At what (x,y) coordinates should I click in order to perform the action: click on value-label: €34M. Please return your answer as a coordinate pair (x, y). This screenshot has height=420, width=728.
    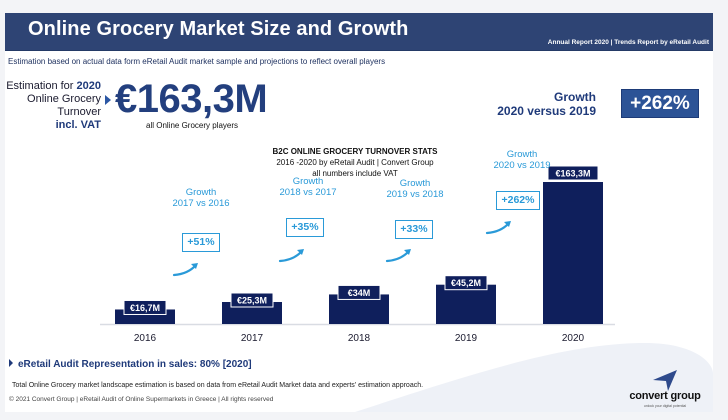
    Looking at the image, I should click on (359, 293).